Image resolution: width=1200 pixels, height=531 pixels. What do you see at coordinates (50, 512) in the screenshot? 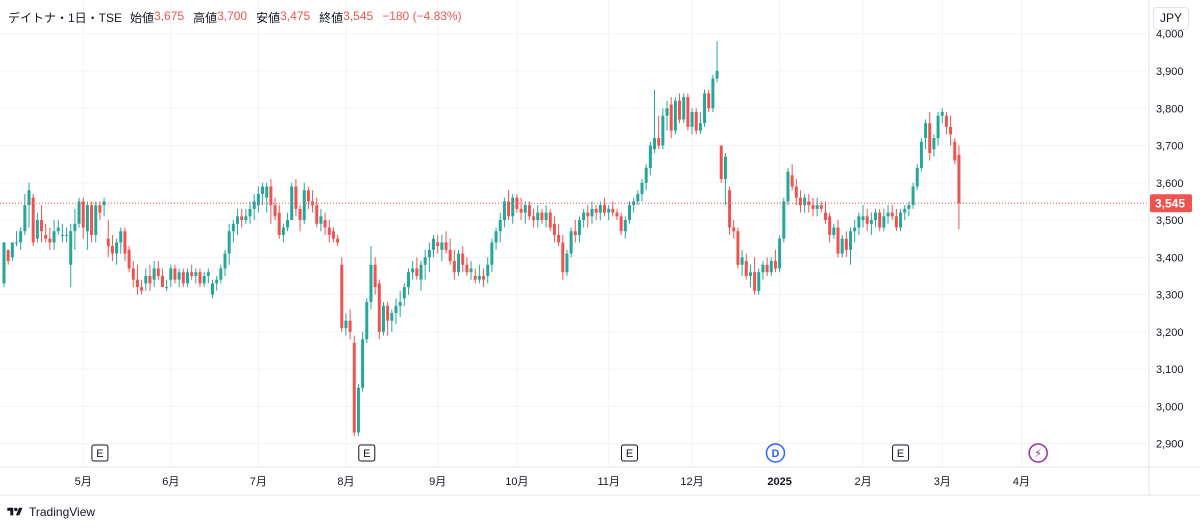
I see `tradingview-logo: TradingView` at bounding box center [50, 512].